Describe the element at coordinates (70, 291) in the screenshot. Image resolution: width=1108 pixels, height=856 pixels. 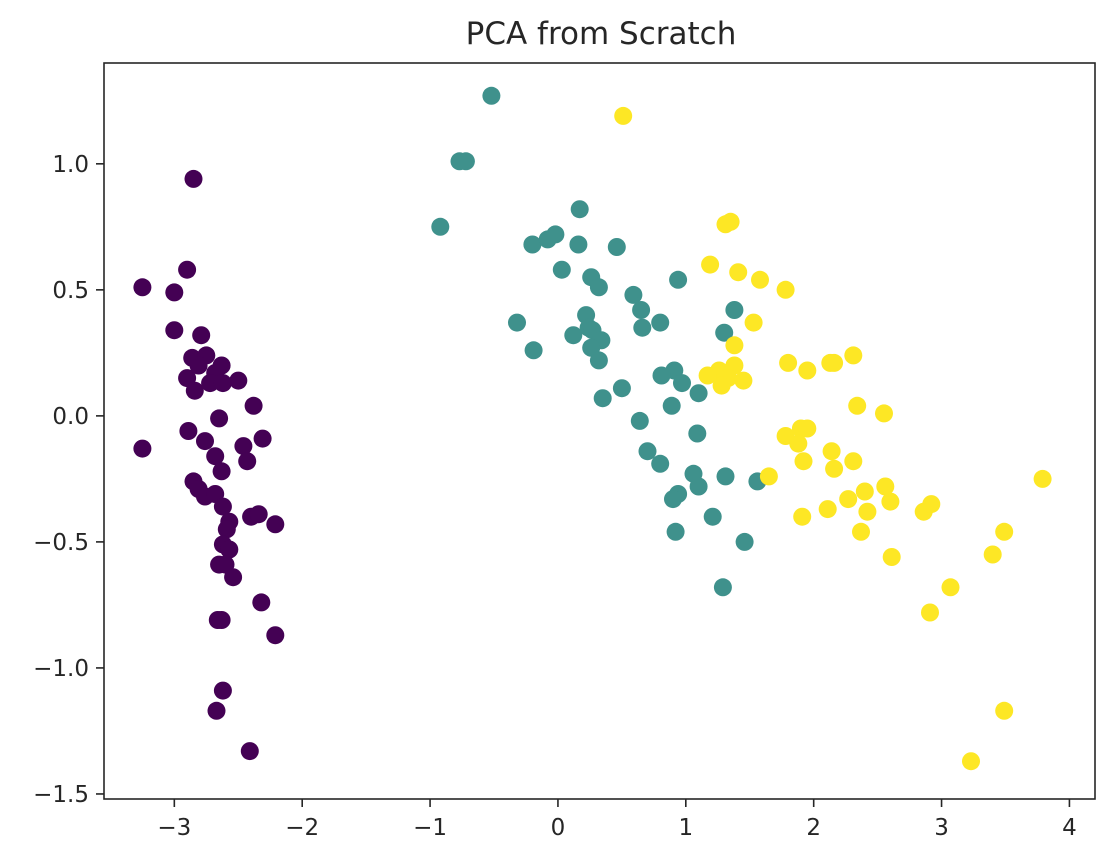
I see `y-tick-label: 0.5` at that location.